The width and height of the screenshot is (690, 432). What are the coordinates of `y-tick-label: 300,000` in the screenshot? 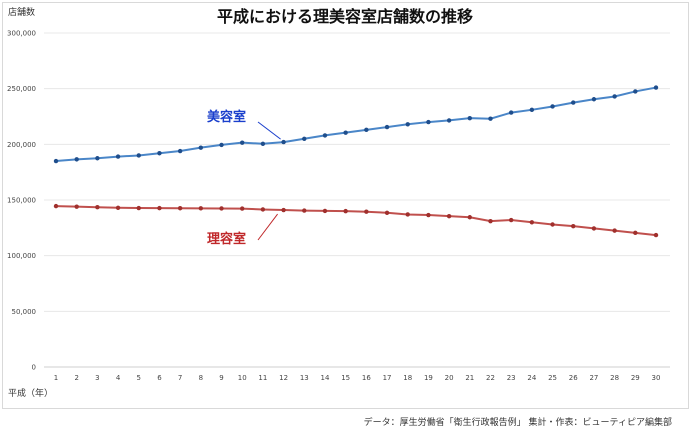 It's located at (21, 34).